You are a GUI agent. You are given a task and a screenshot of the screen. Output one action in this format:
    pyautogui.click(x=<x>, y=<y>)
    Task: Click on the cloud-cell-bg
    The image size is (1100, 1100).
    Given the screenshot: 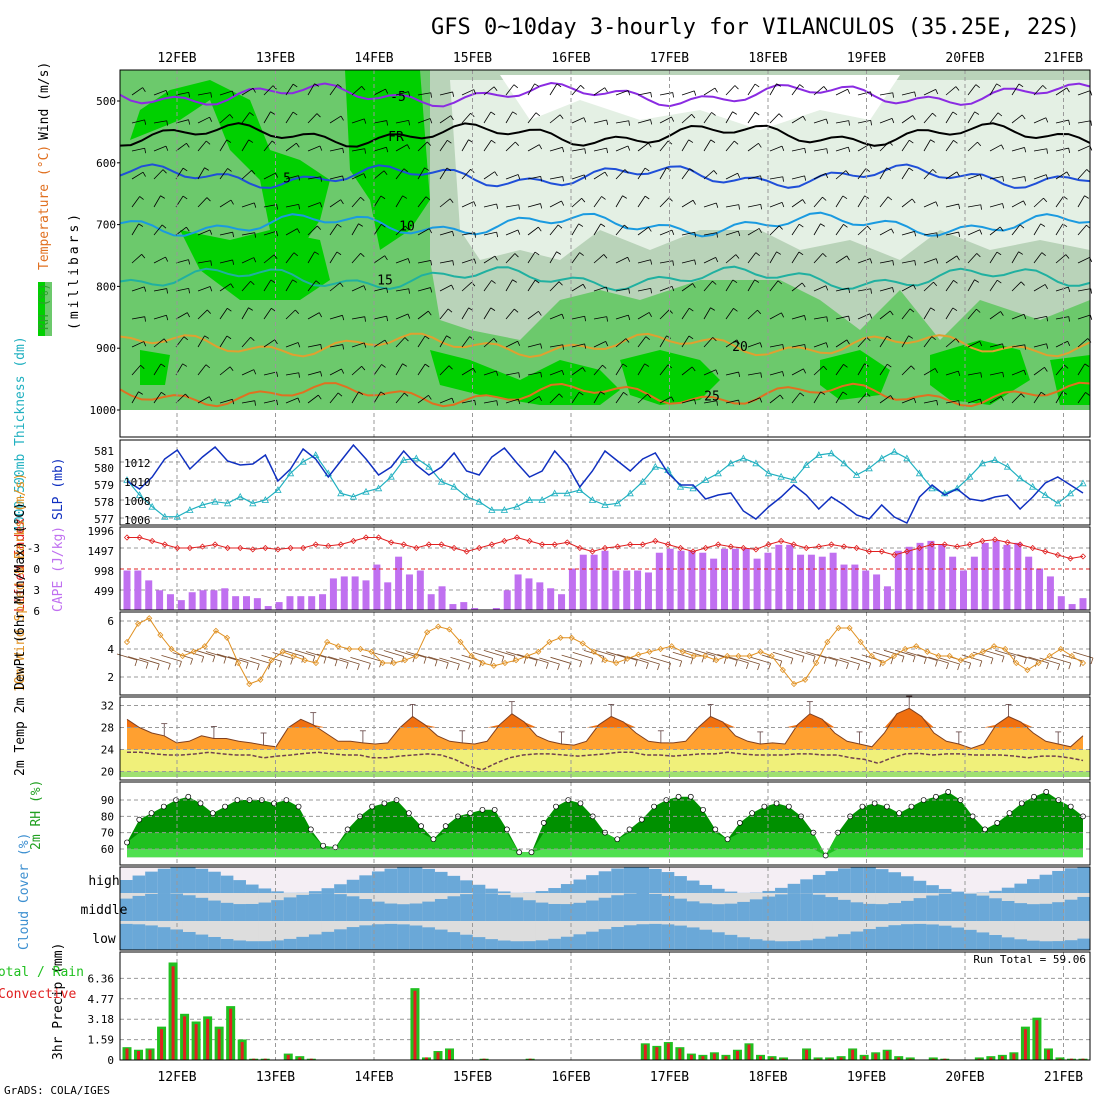 What is the action you would take?
    pyautogui.click(x=517, y=880)
    